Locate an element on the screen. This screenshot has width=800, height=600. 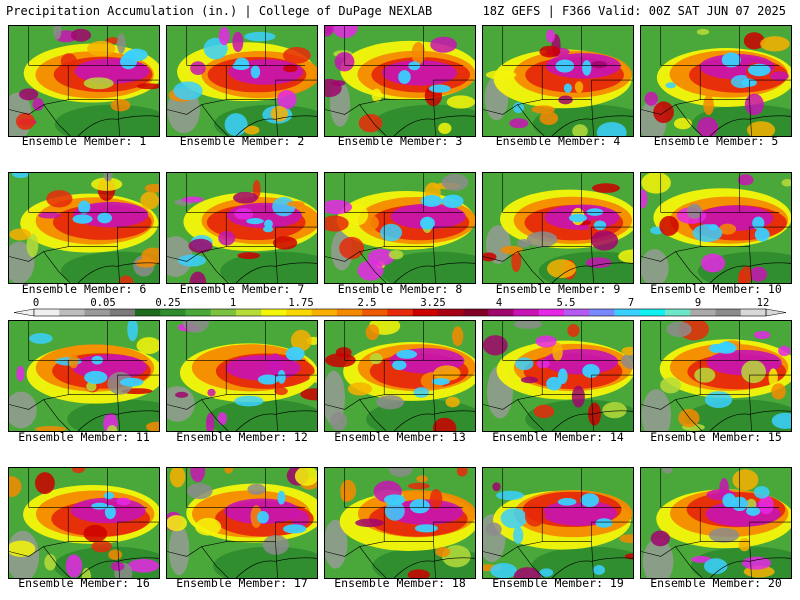
ensemble-member-label: Ensemble Member: 12 is located at coordinates (242, 437).